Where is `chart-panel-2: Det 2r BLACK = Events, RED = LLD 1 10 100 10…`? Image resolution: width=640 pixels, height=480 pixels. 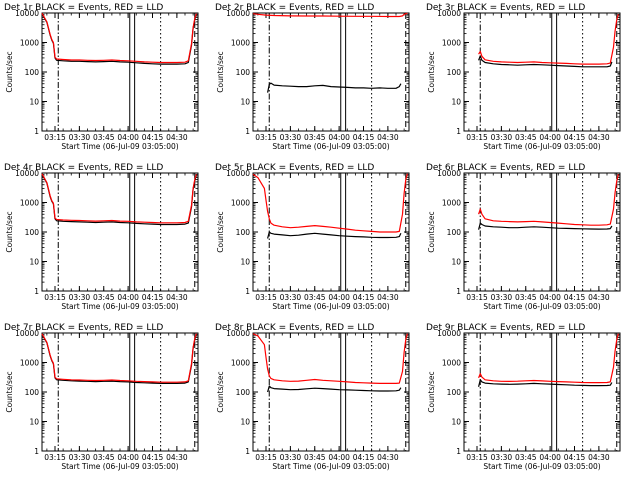 chart-panel-2: Det 2r BLACK = Events, RED = LLD 1 10 100 10… is located at coordinates (312, 77).